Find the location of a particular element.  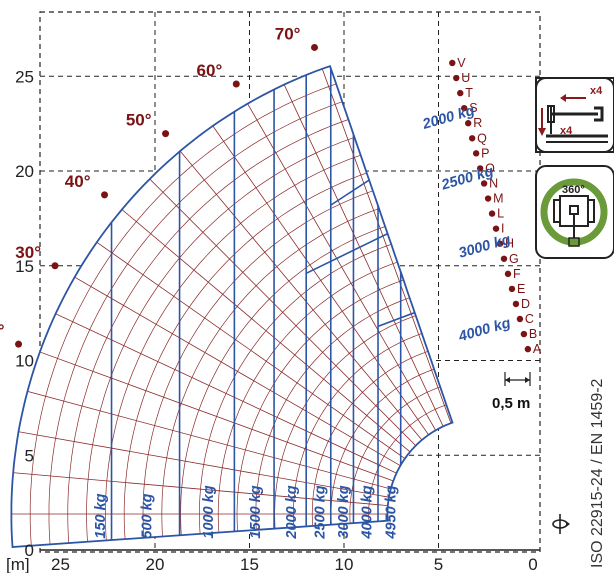

x-tick-label: 25 is located at coordinates (60, 564).